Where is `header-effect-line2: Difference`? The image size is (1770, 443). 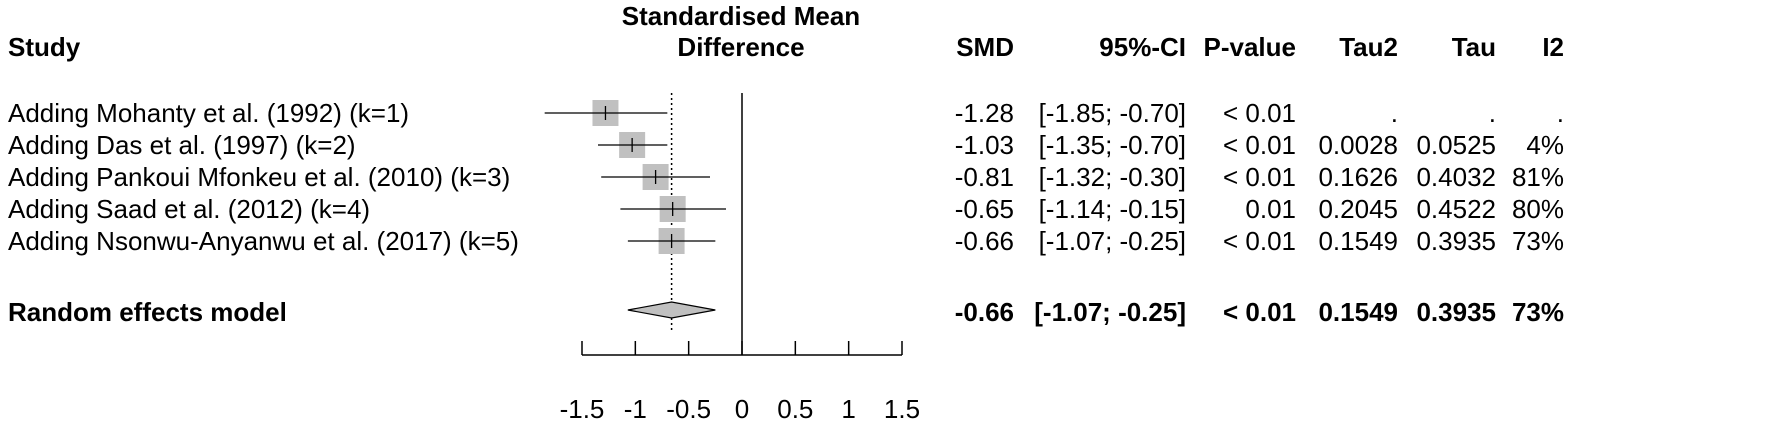 header-effect-line2: Difference is located at coordinates (741, 47).